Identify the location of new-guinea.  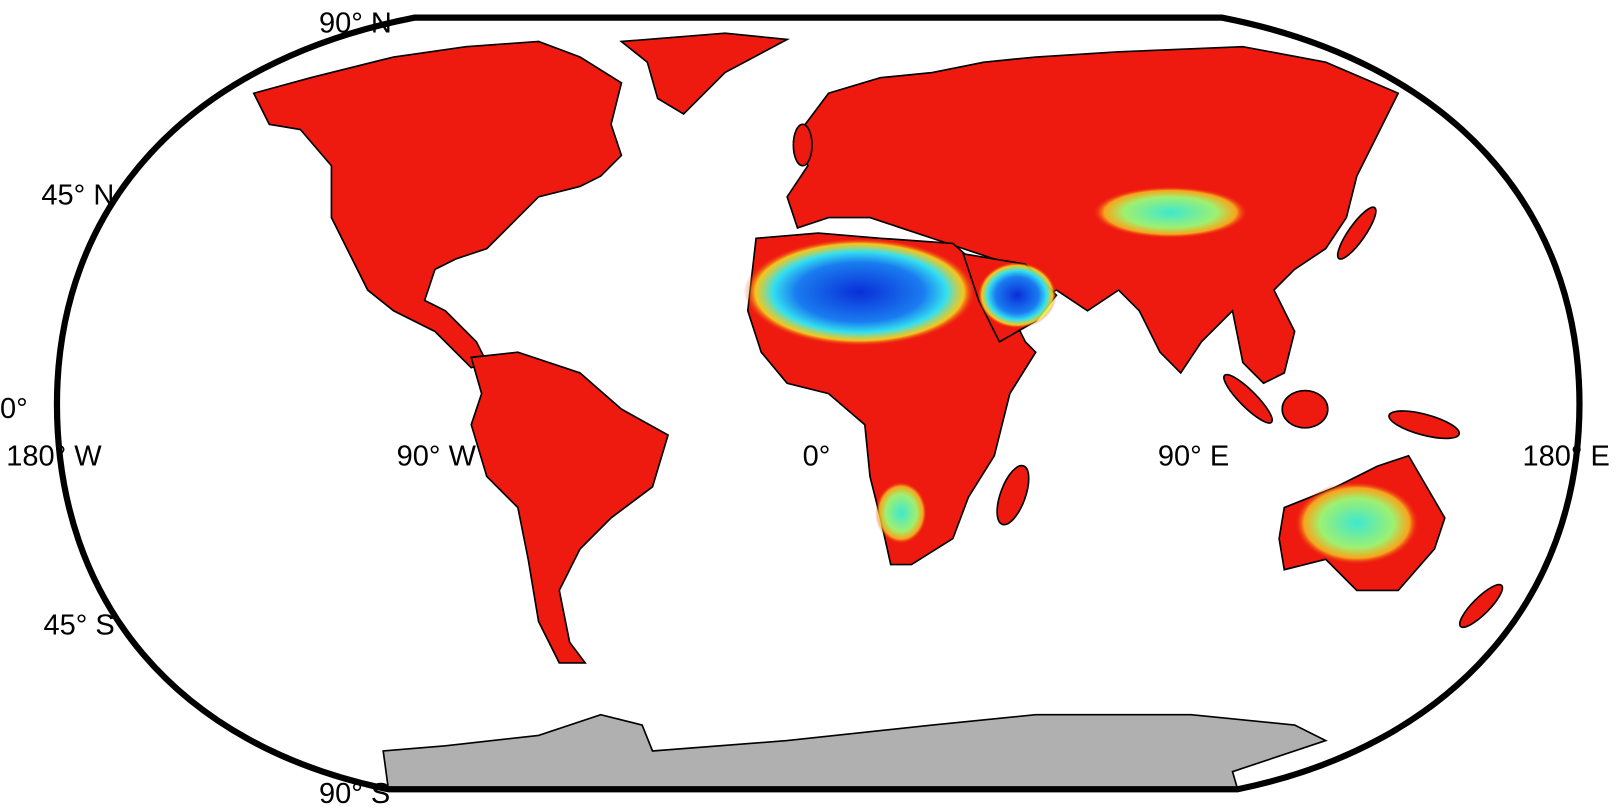
(1424, 425).